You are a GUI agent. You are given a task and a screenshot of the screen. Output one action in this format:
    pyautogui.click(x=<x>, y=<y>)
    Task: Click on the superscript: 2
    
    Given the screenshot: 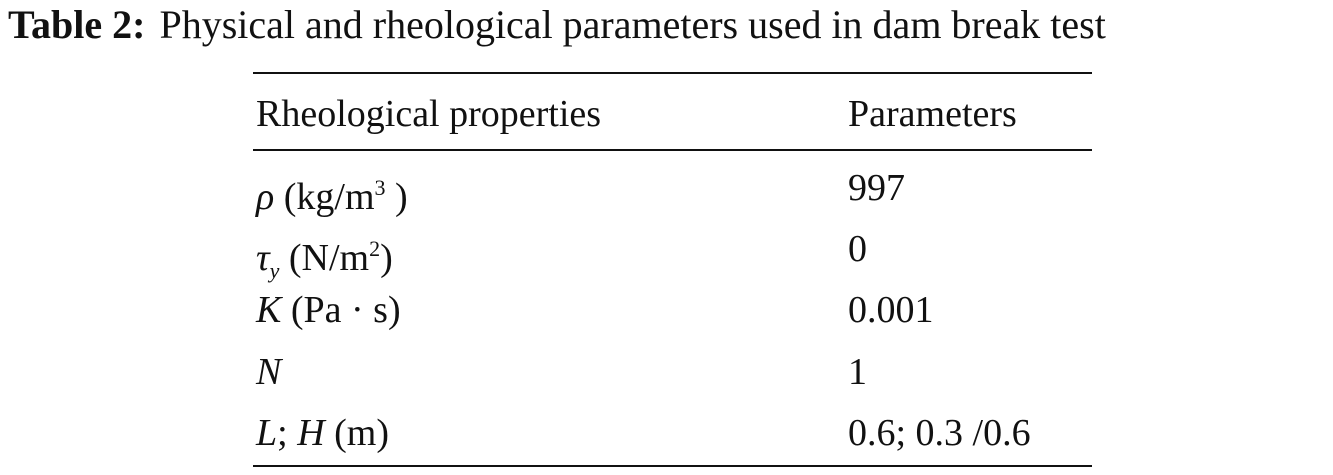 What is the action you would take?
    pyautogui.click(x=375, y=248)
    